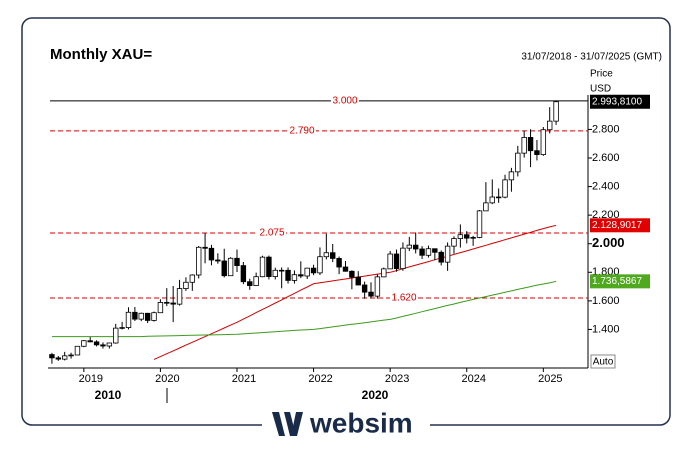 The height and width of the screenshot is (451, 693). What do you see at coordinates (606, 158) in the screenshot?
I see `y-tick-label: 2.600` at bounding box center [606, 158].